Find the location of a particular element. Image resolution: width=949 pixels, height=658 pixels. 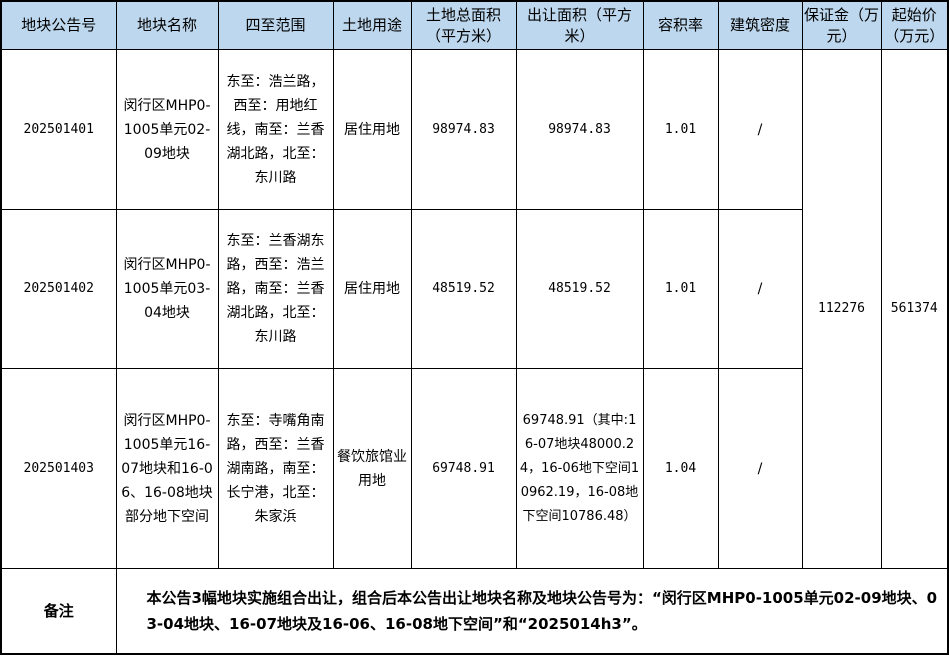

plot-name: 闵行区MHP0-1005单元03-04地块 is located at coordinates (167, 289).